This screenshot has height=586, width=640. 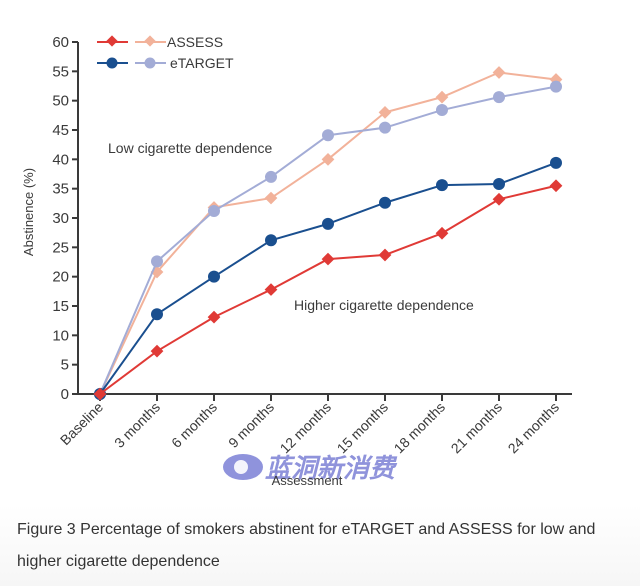 What do you see at coordinates (28, 212) in the screenshot?
I see `y-axis-title: Abstinence (%)` at bounding box center [28, 212].